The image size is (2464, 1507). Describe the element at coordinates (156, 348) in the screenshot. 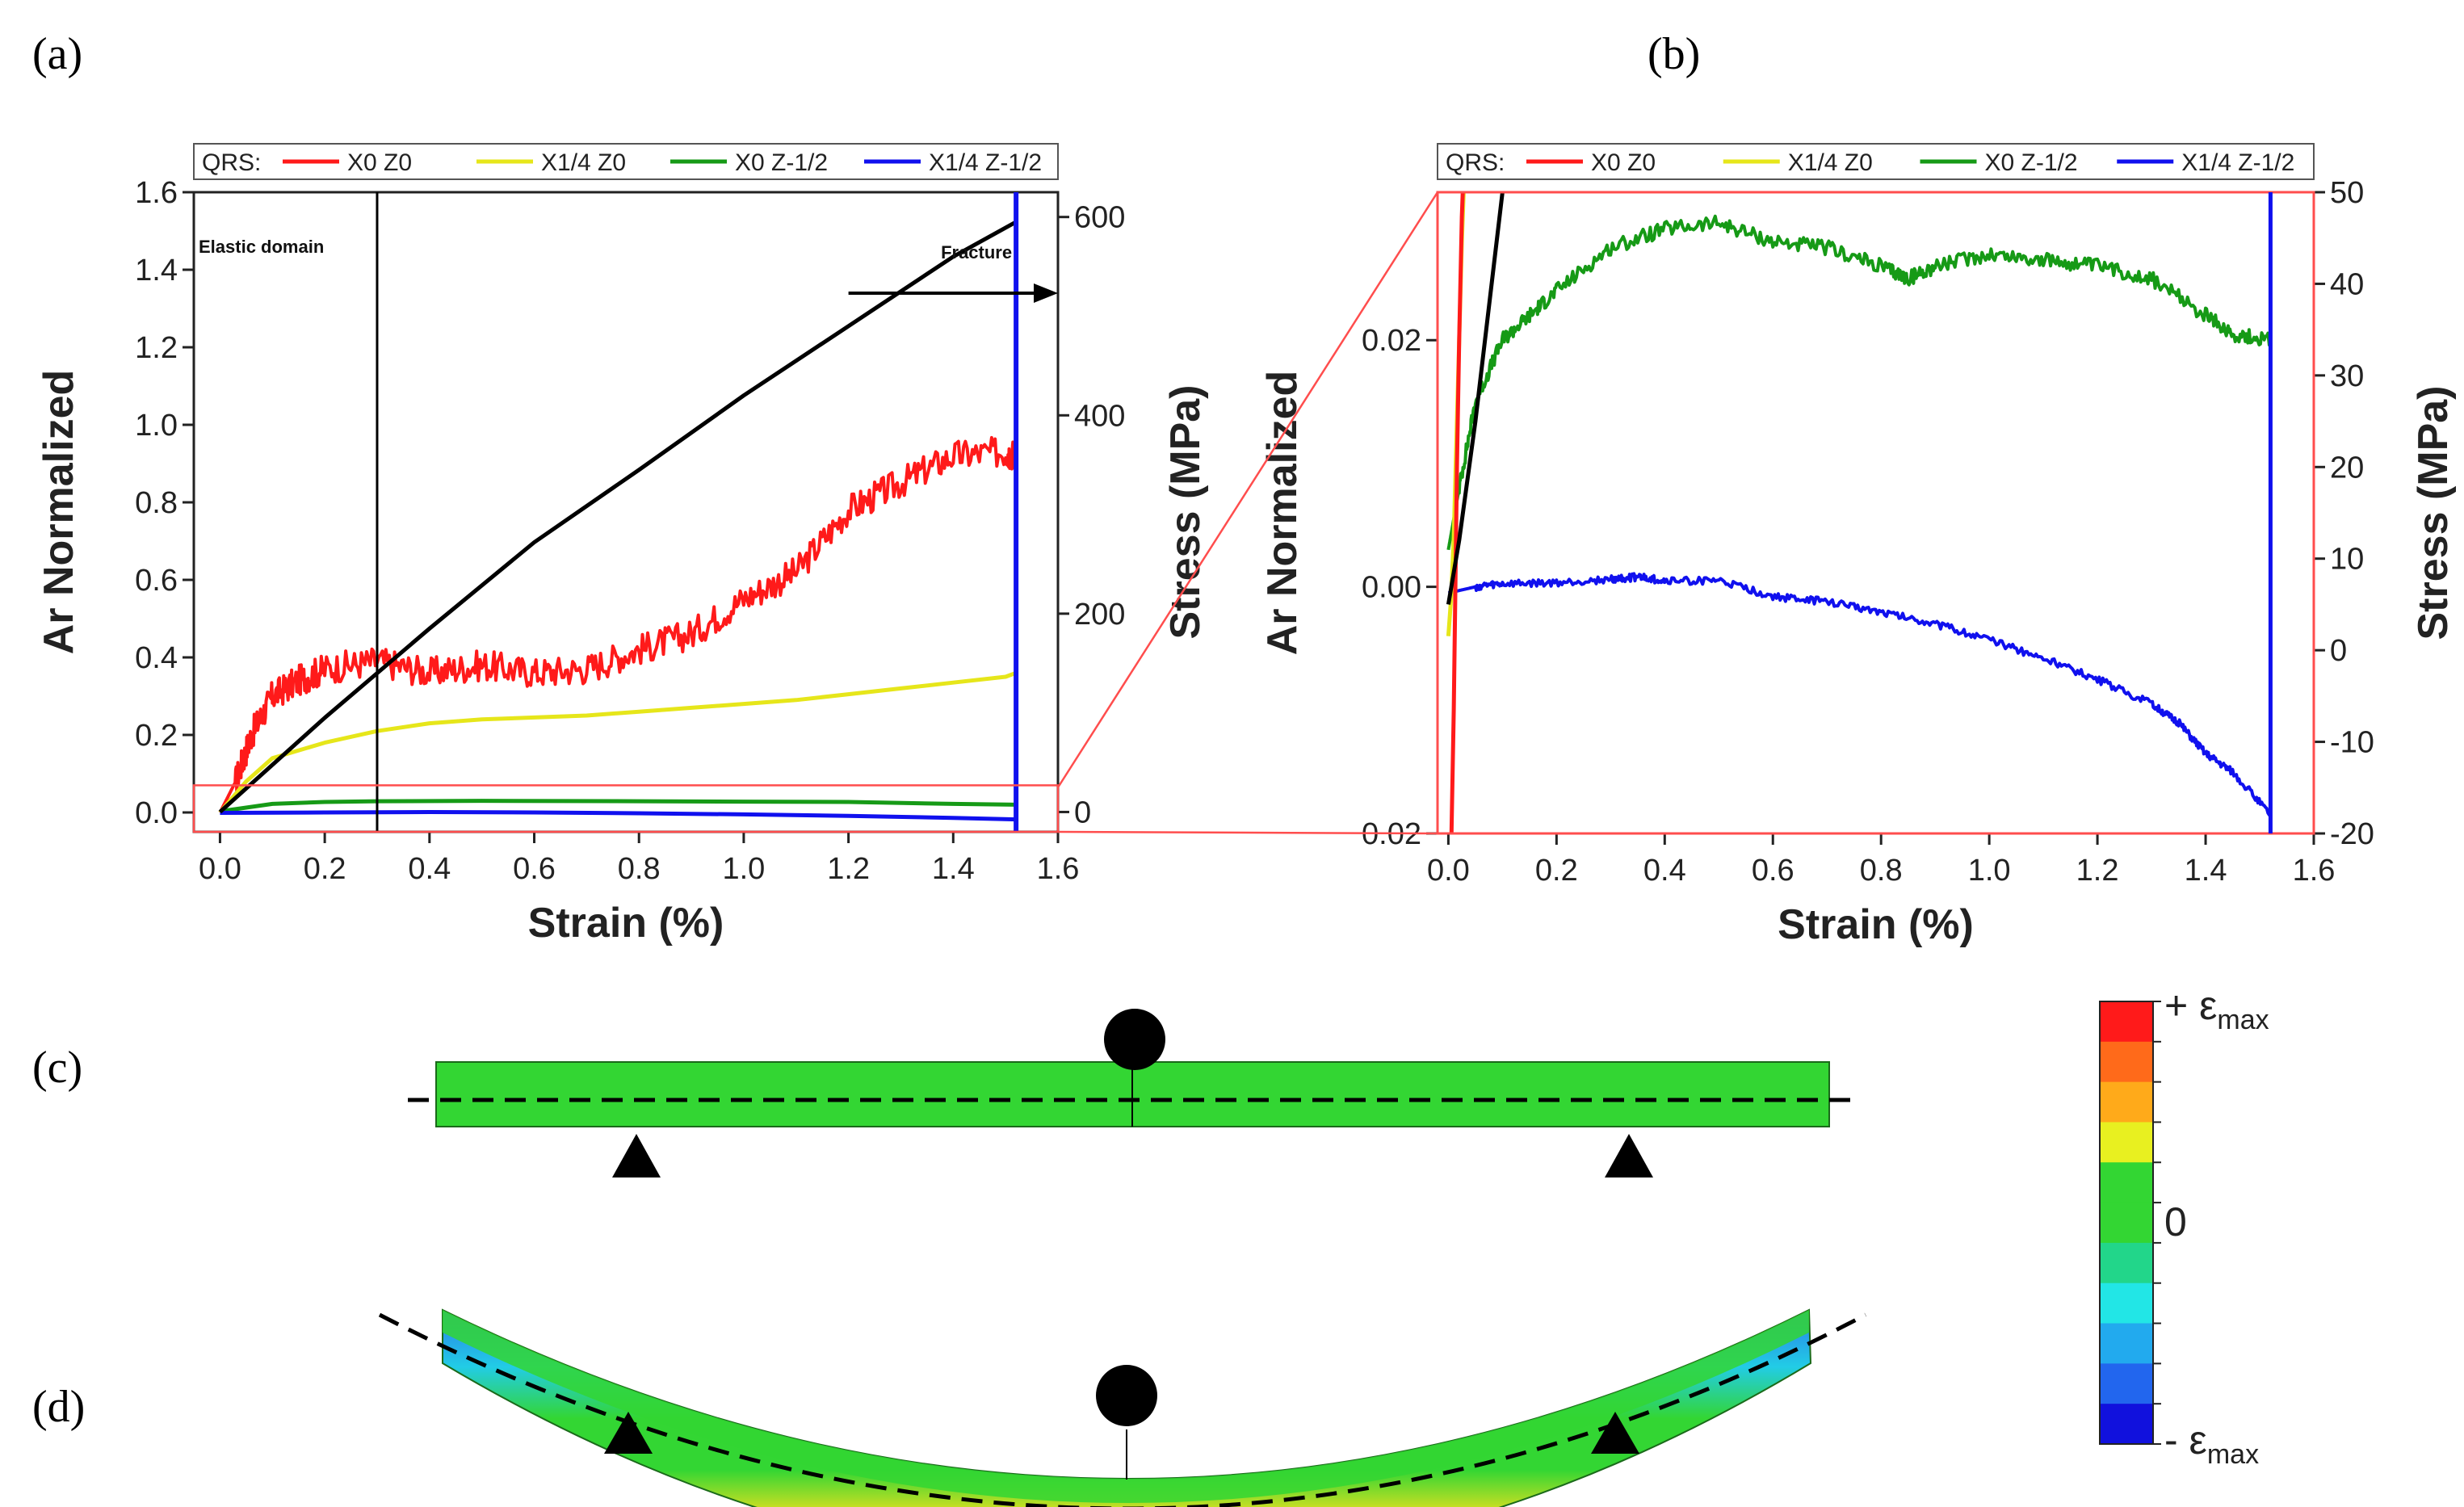

I see `y-tick-label: 1.2` at that location.